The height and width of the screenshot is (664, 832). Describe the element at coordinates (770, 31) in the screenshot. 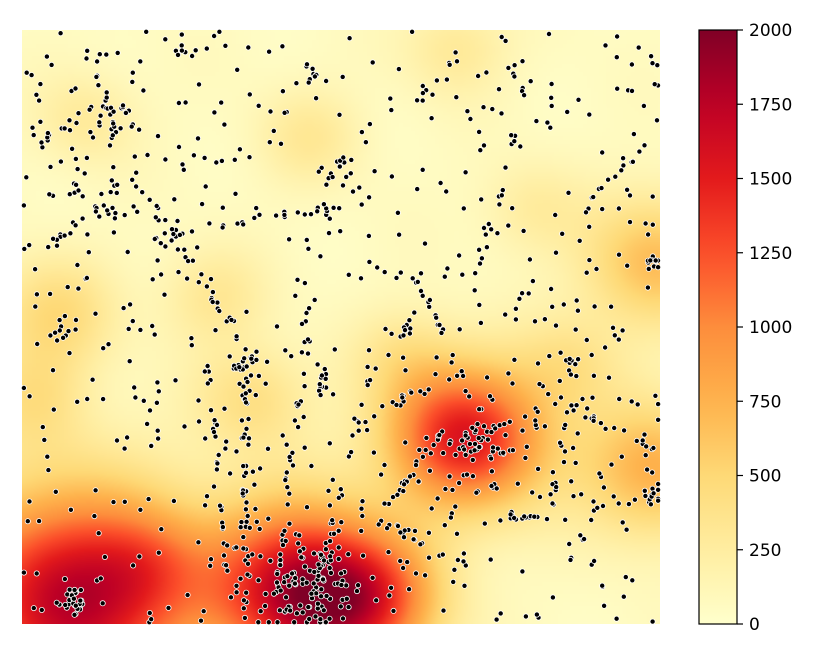

I see `colorbar-tick-label: 2000` at that location.